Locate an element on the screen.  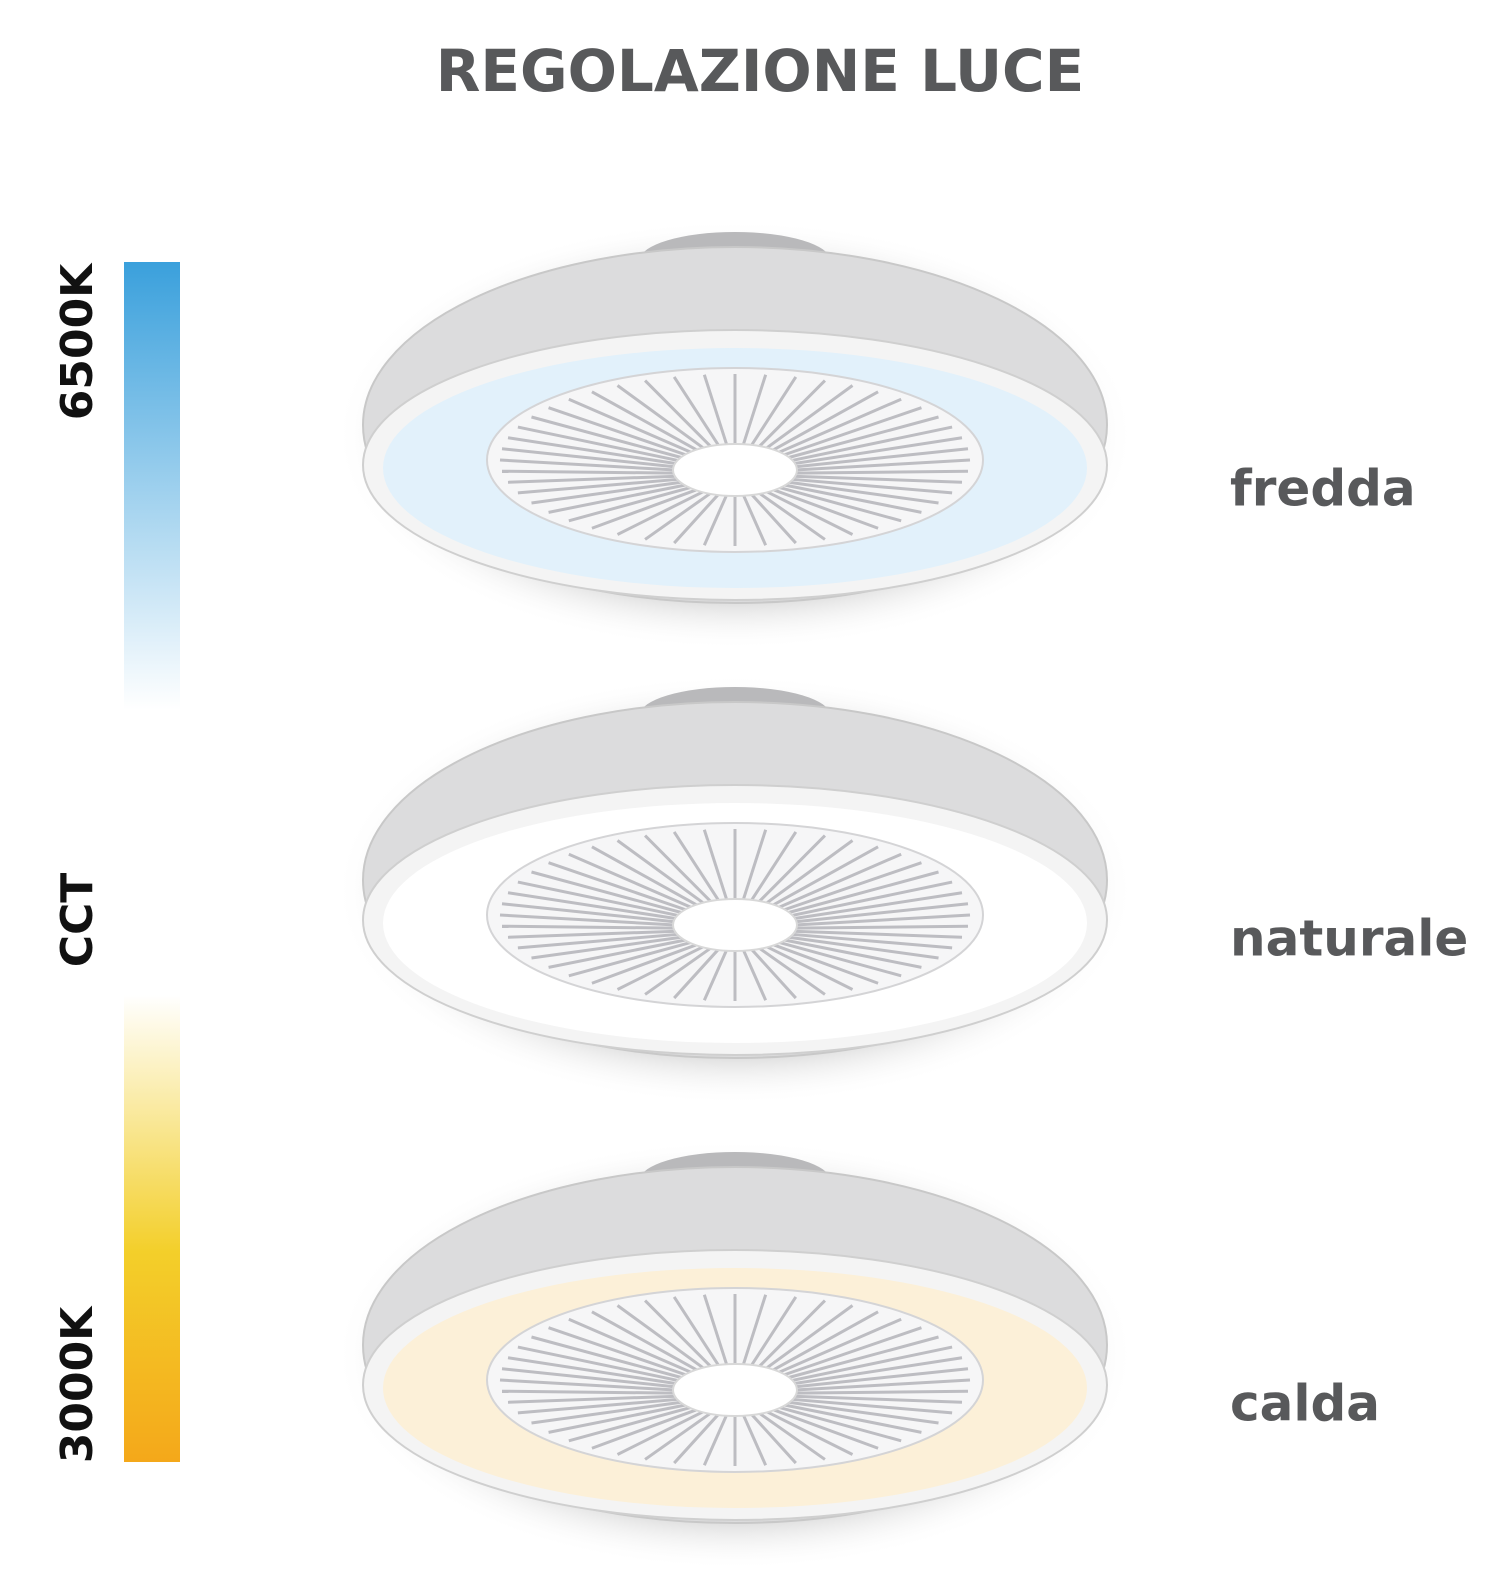
mode-label: calda is located at coordinates (1305, 1404).